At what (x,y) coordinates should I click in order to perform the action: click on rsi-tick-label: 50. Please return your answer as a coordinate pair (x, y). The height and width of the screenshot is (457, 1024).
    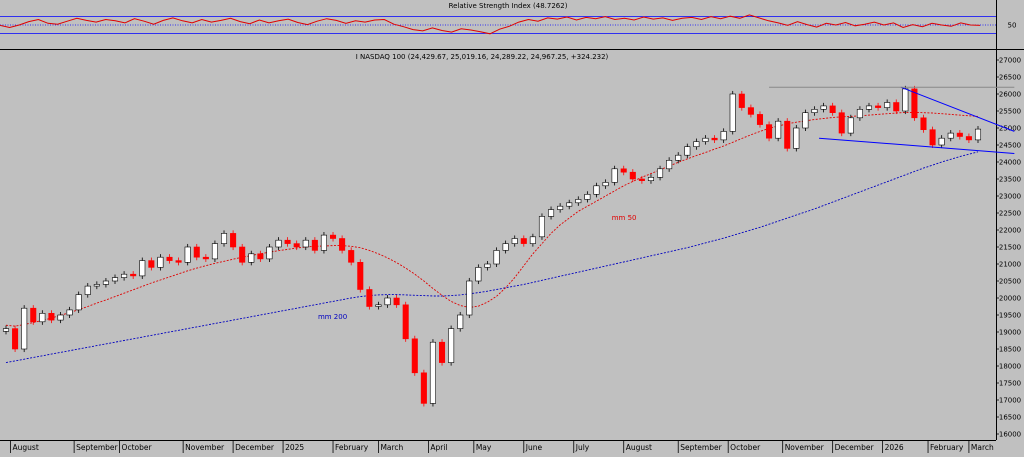
    Looking at the image, I should click on (1012, 26).